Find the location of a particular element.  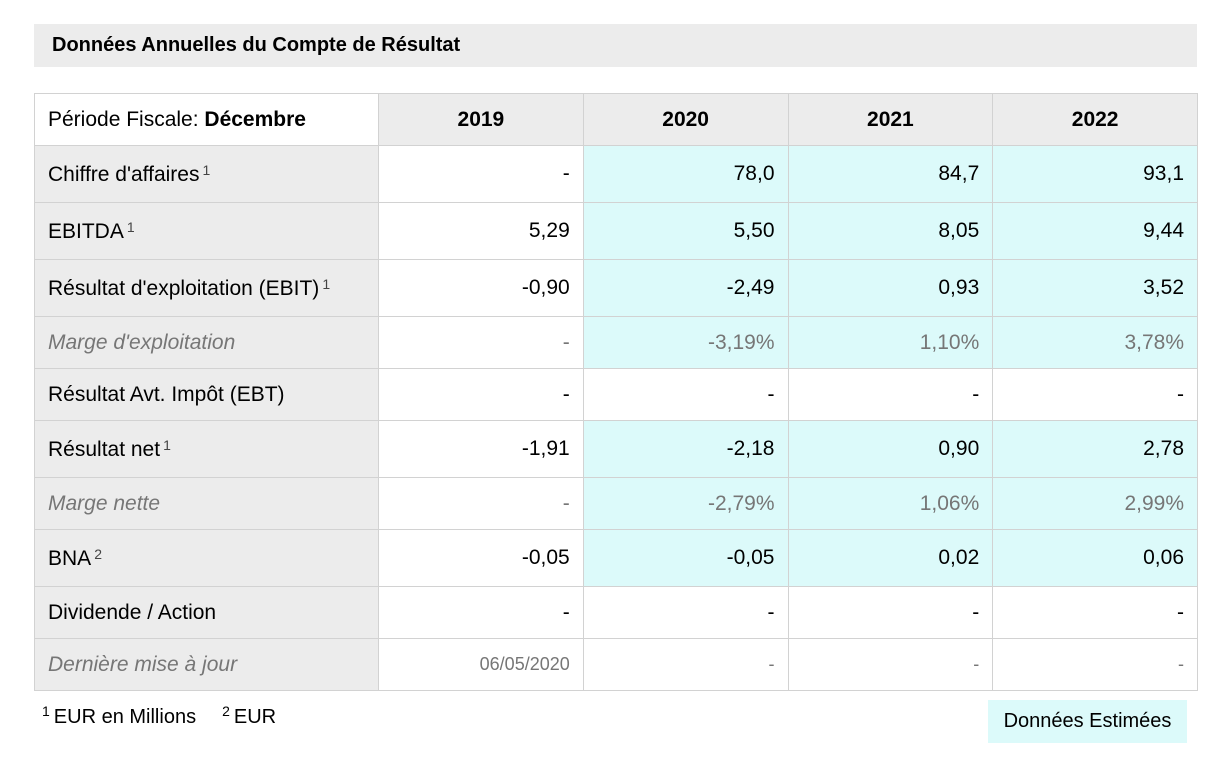

table-cell: -1,91 is located at coordinates (481, 449).